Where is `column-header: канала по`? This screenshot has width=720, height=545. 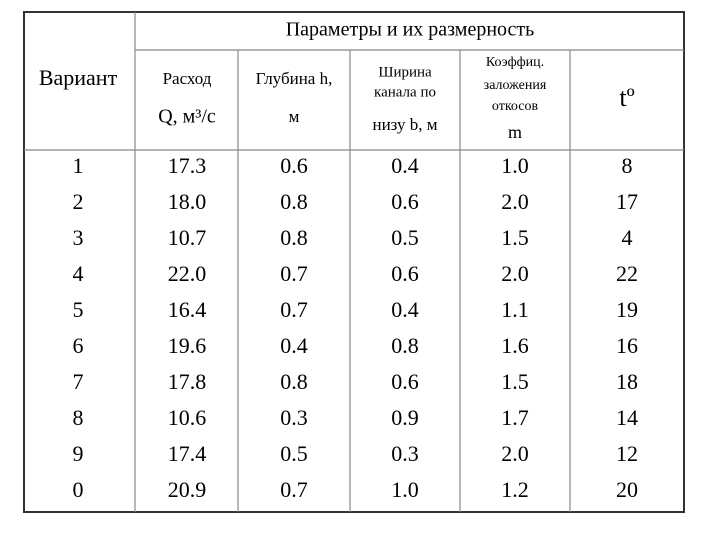
column-header: канала по is located at coordinates (405, 92).